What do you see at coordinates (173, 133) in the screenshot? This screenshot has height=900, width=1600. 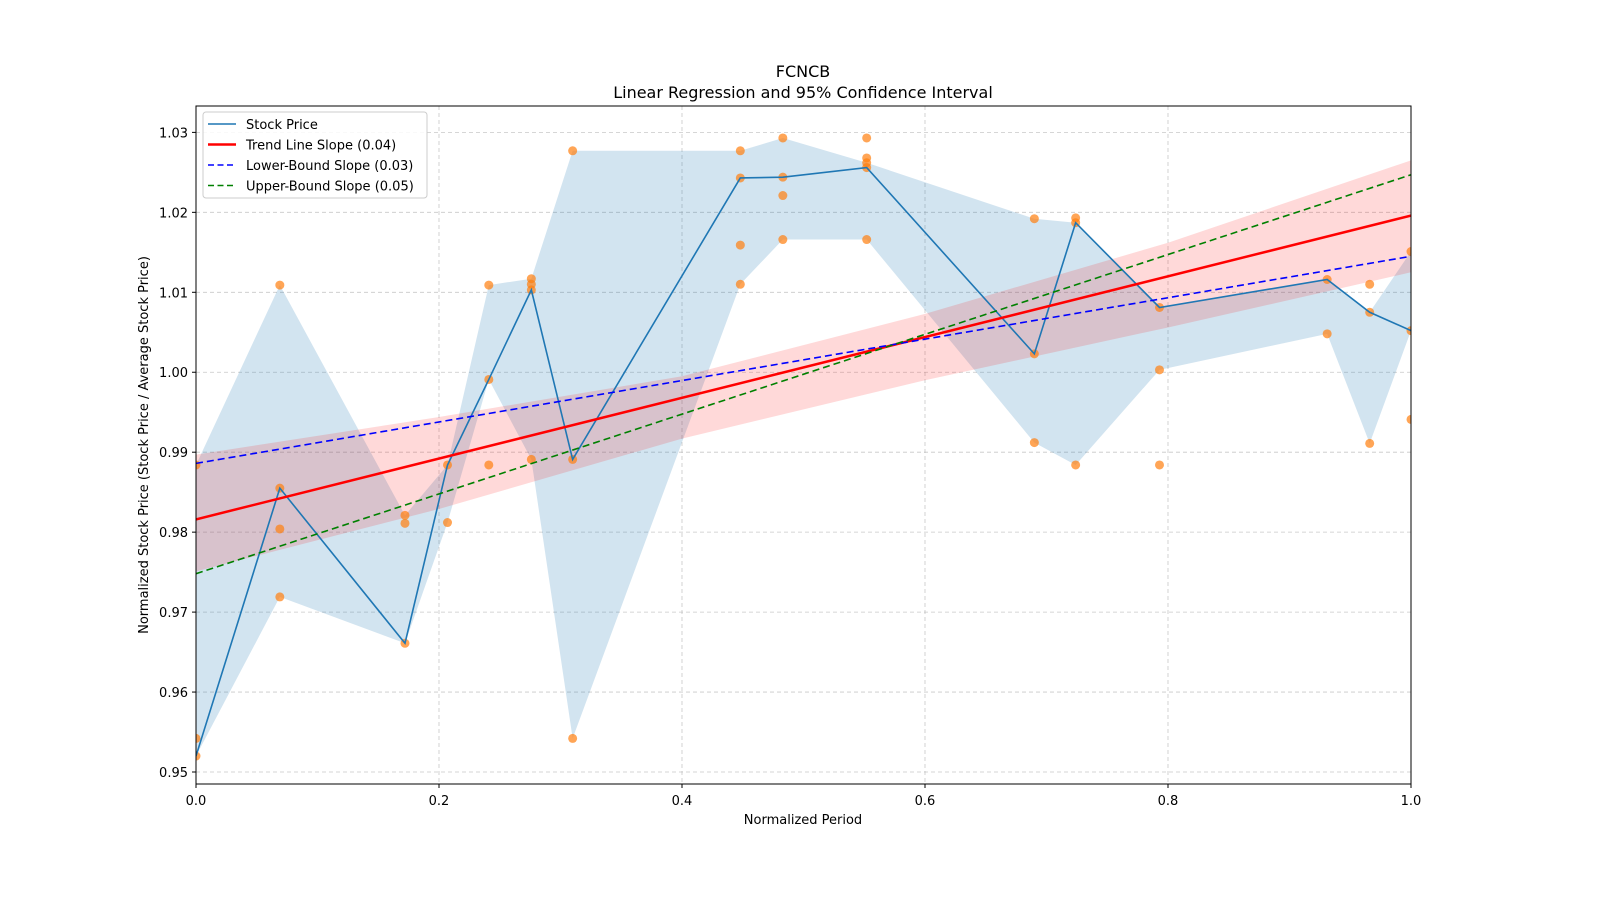 I see `y-tick-label: 1.03` at bounding box center [173, 133].